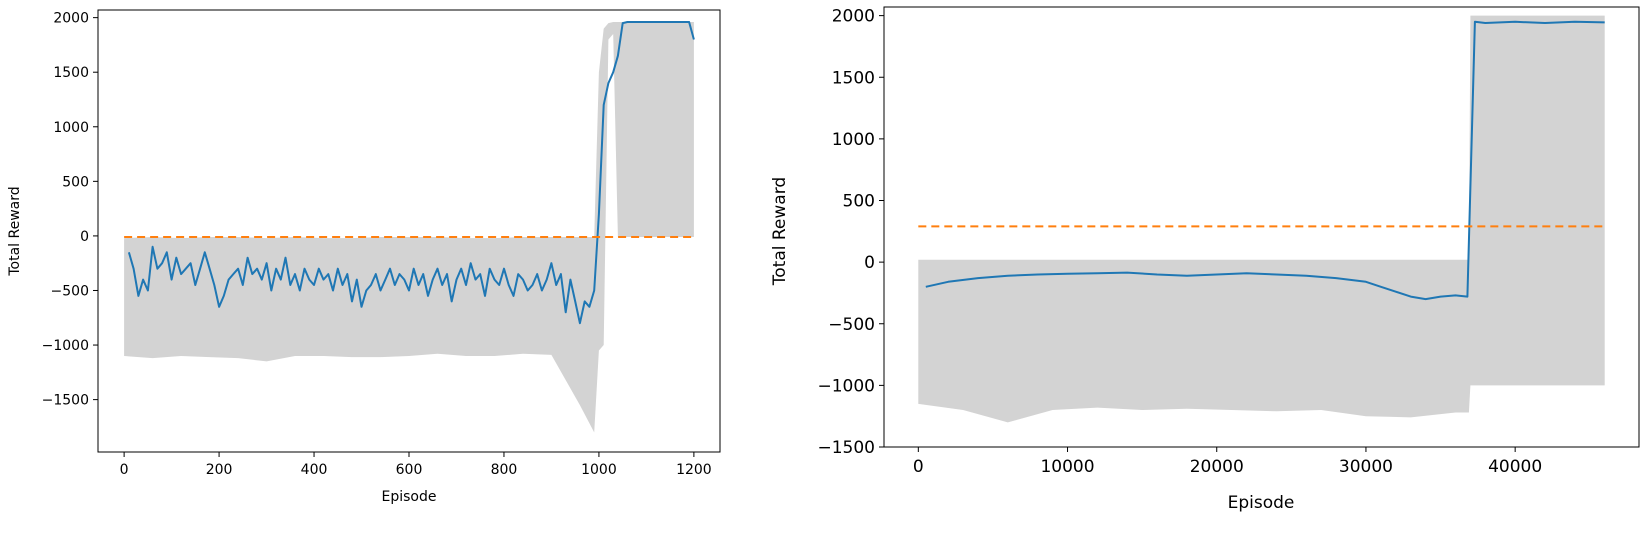  I want to click on x-axis-ticks-right: 0 10000 20000 30000 40000, so click(1227, 462).